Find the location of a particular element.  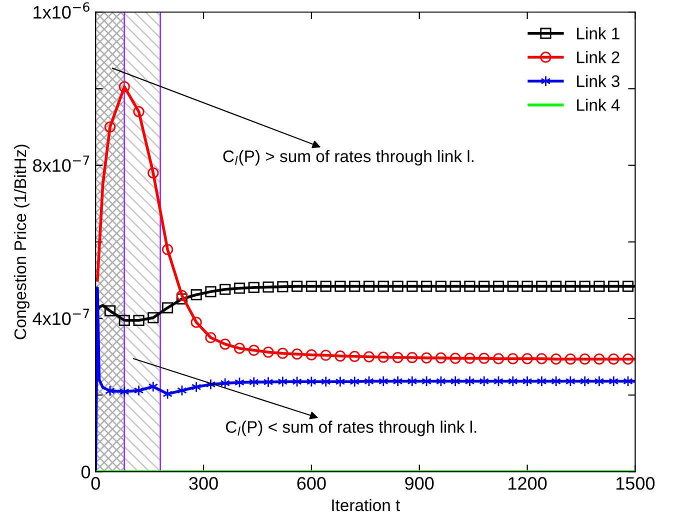

legend-label: Link 4 is located at coordinates (598, 104).